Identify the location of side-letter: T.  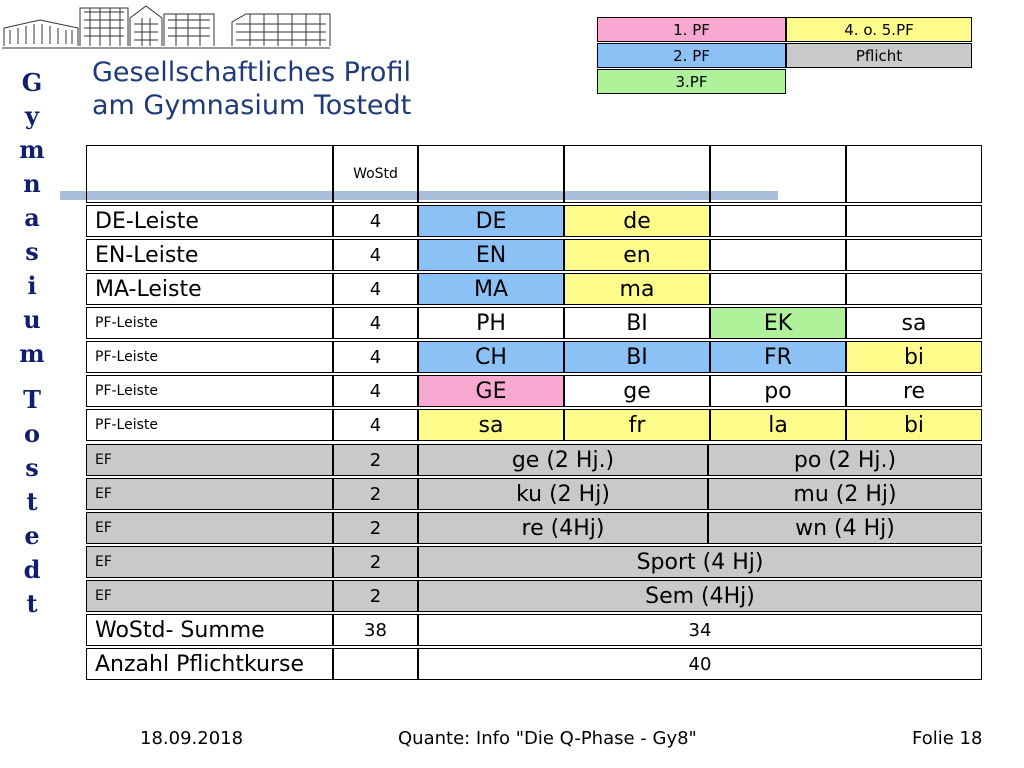
(32, 399).